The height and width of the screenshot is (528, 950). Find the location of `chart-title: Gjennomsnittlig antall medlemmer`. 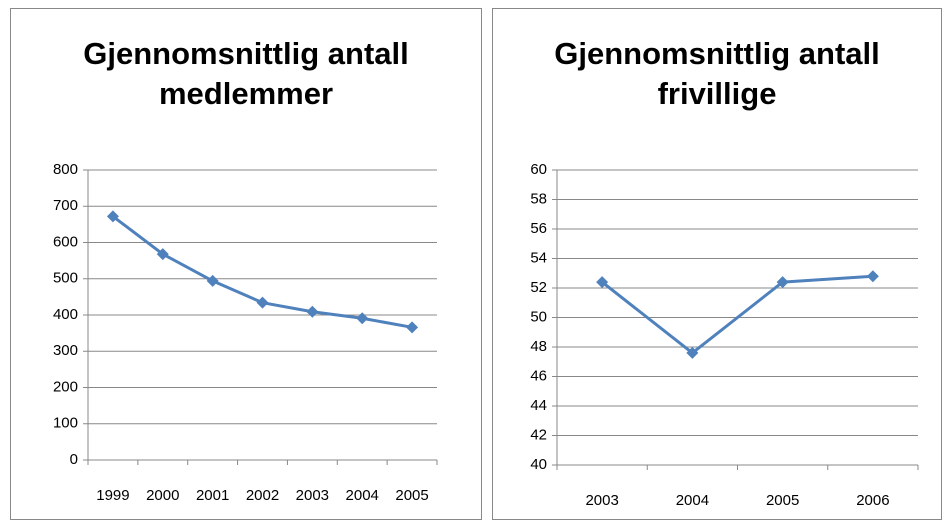

chart-title: Gjennomsnittlig antall medlemmer is located at coordinates (246, 73).